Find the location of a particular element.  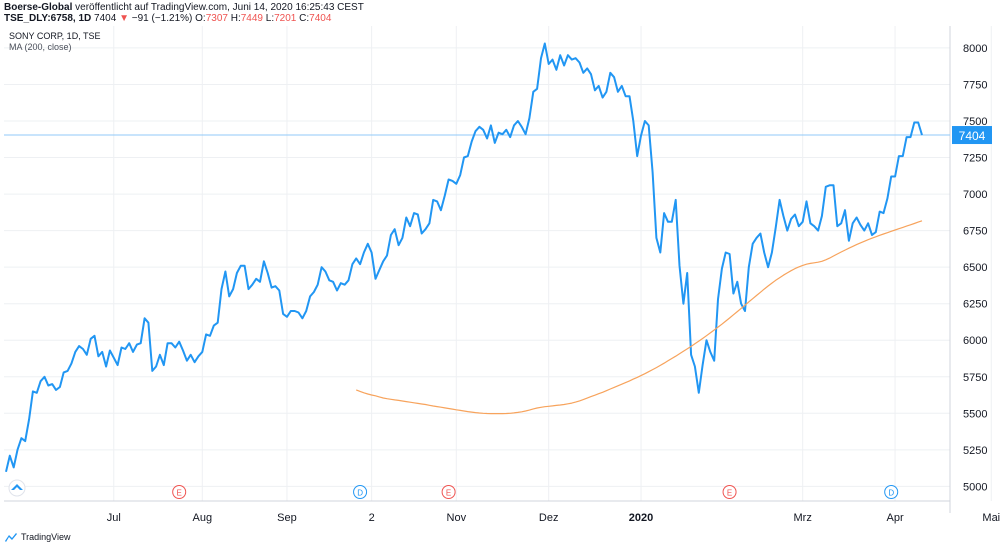

x-tick-label: Mai is located at coordinates (991, 518).